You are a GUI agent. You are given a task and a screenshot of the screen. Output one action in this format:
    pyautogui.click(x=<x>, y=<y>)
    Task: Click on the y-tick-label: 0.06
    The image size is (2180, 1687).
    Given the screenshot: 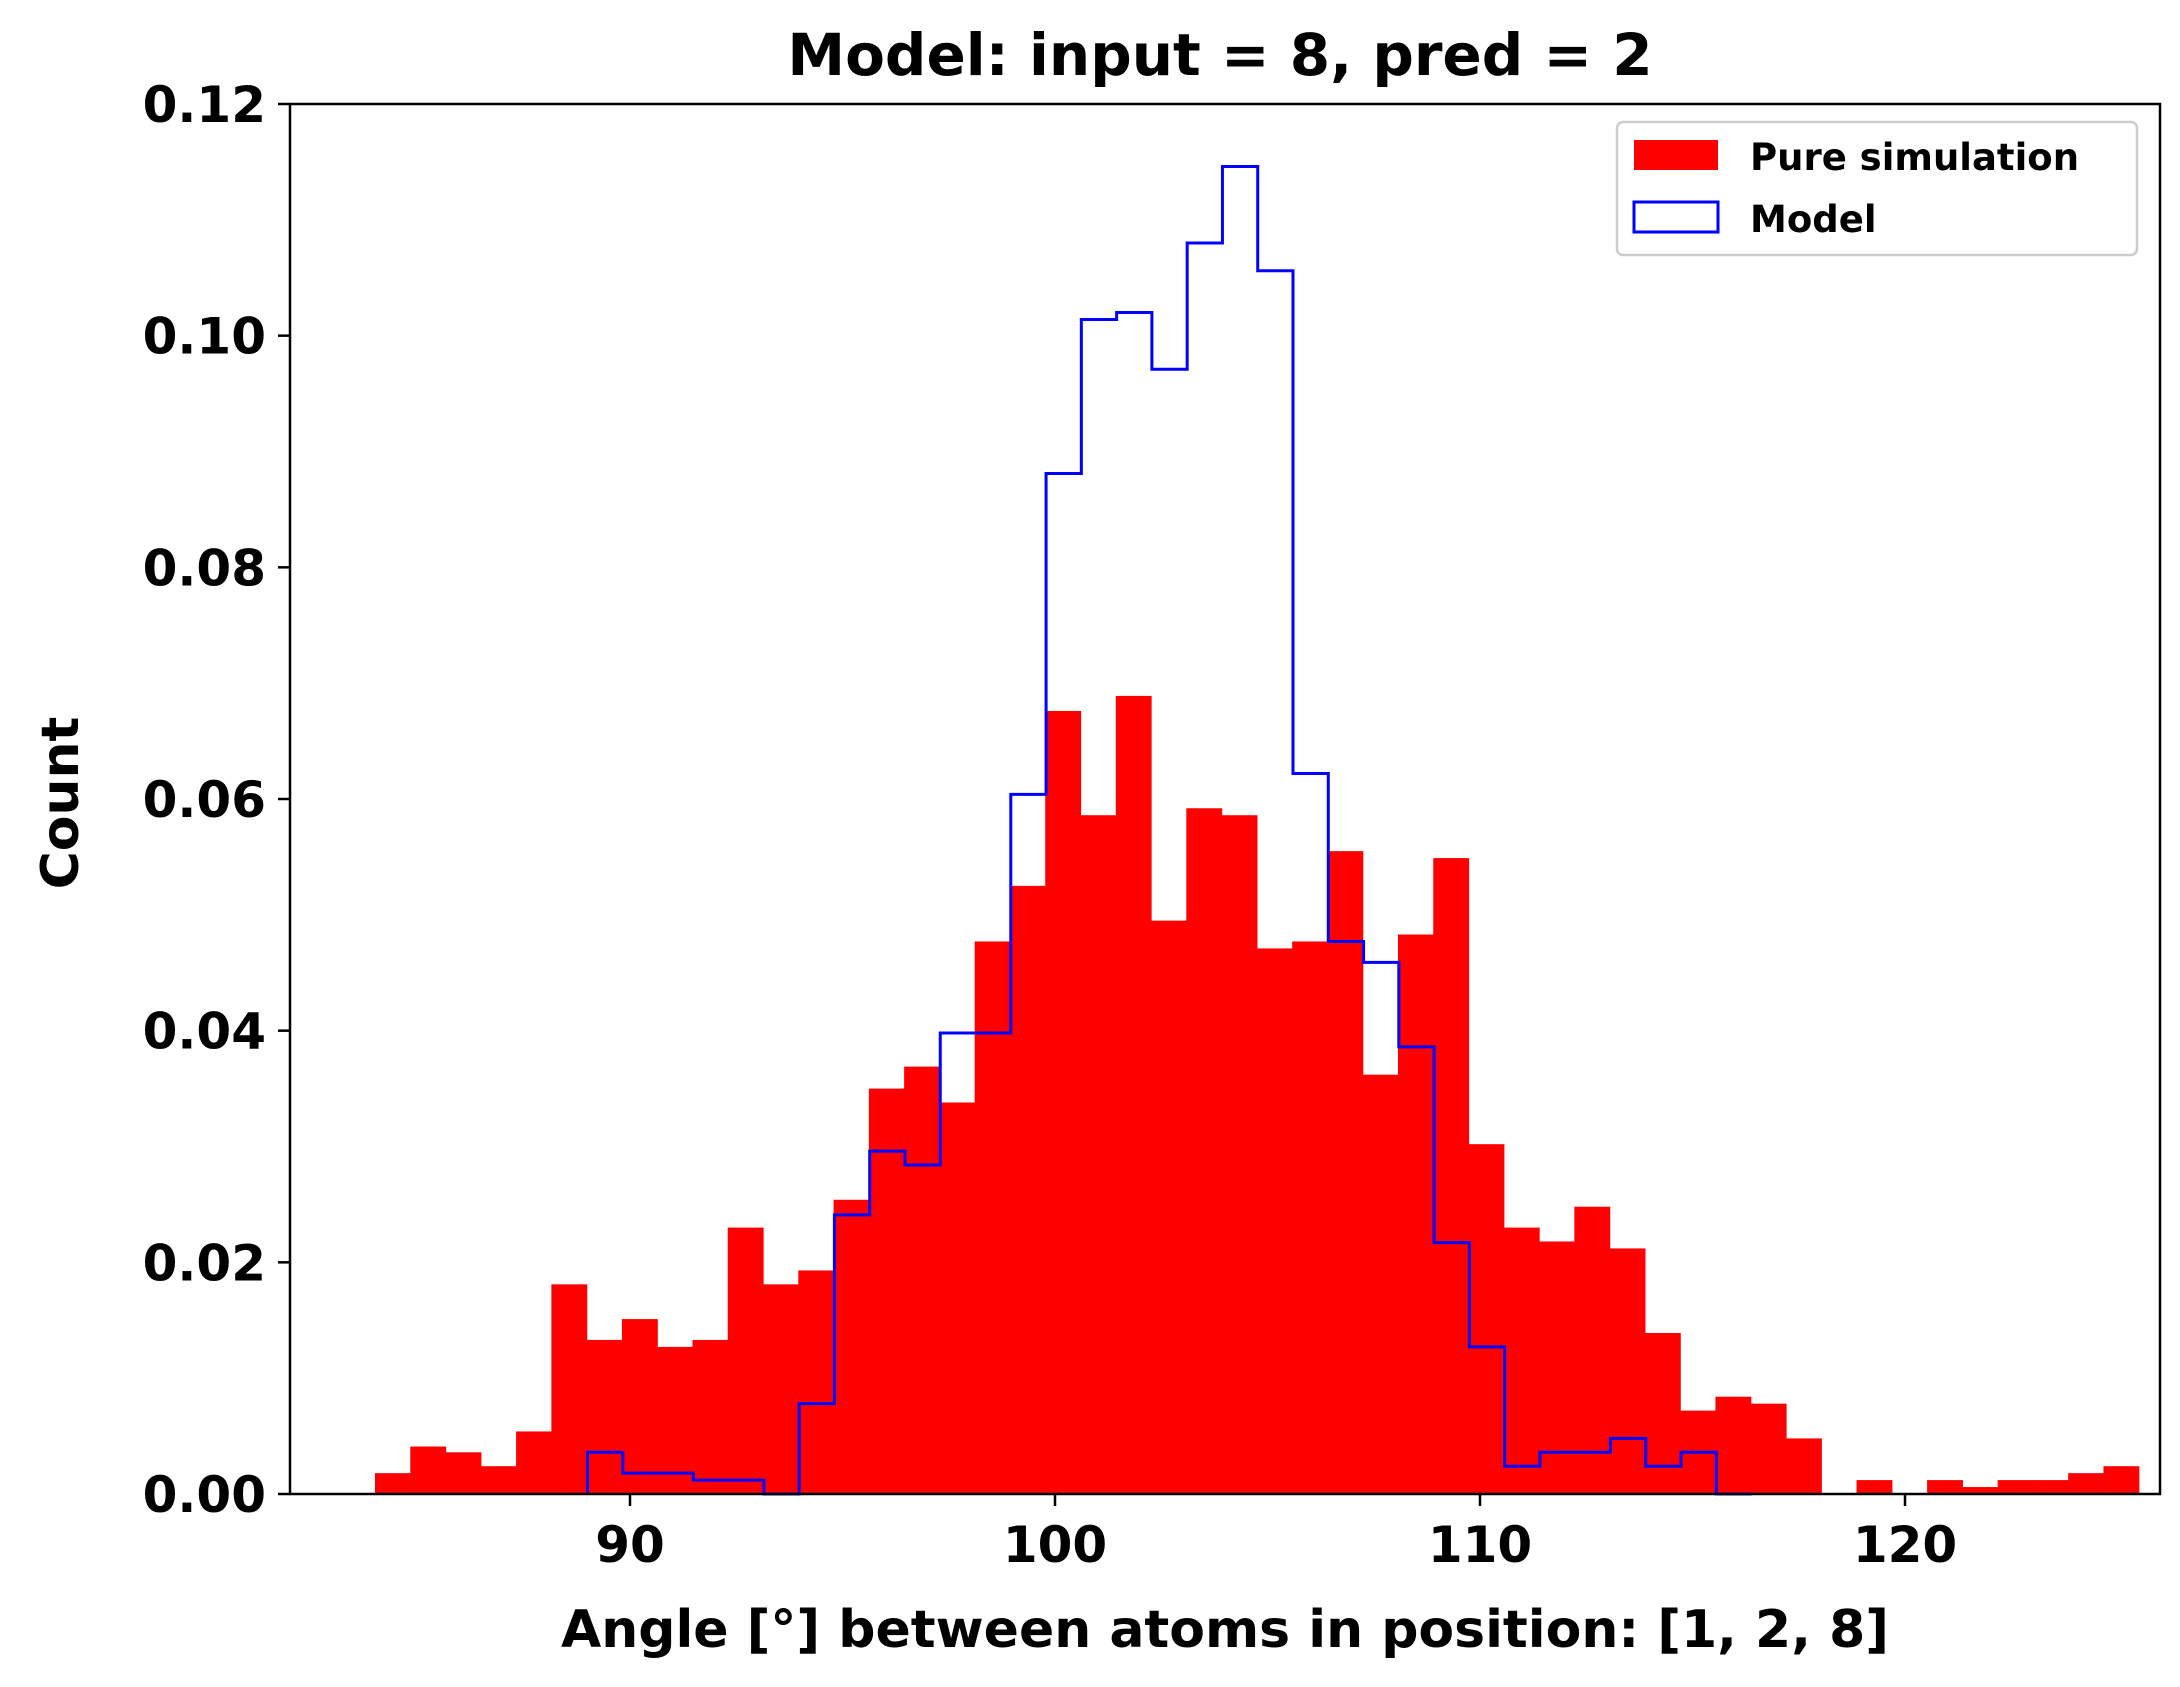 What is the action you would take?
    pyautogui.click(x=204, y=800)
    